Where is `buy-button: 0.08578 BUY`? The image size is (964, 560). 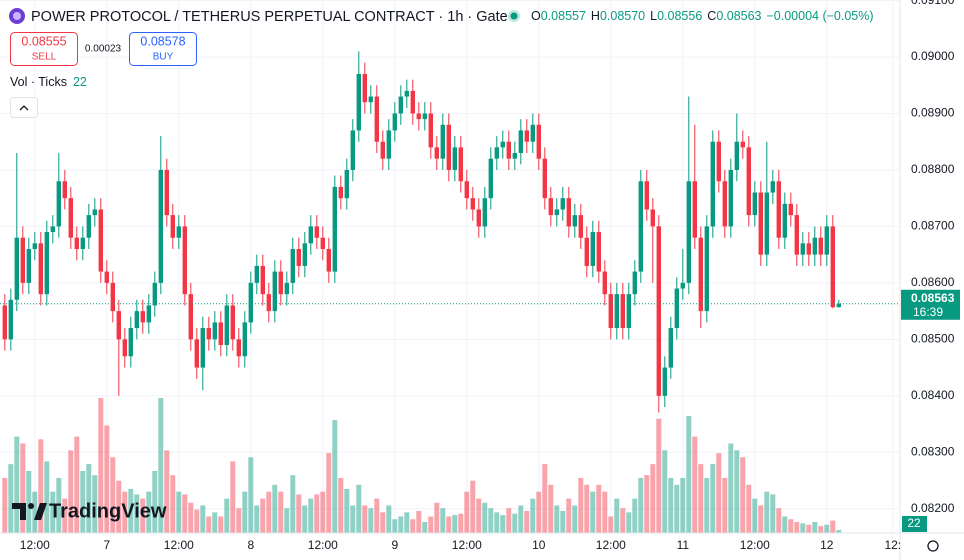 buy-button: 0.08578 BUY is located at coordinates (163, 49).